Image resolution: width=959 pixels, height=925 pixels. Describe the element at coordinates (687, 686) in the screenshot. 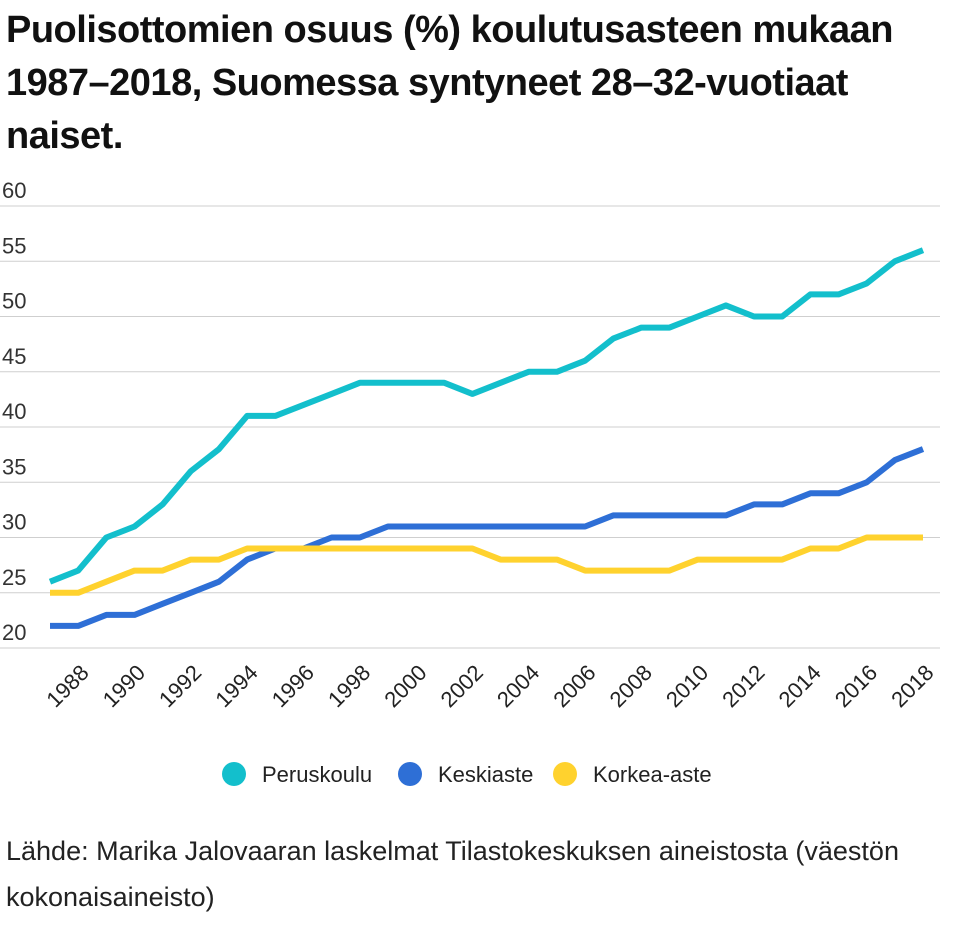

I see `x-tick-label: 2010` at that location.